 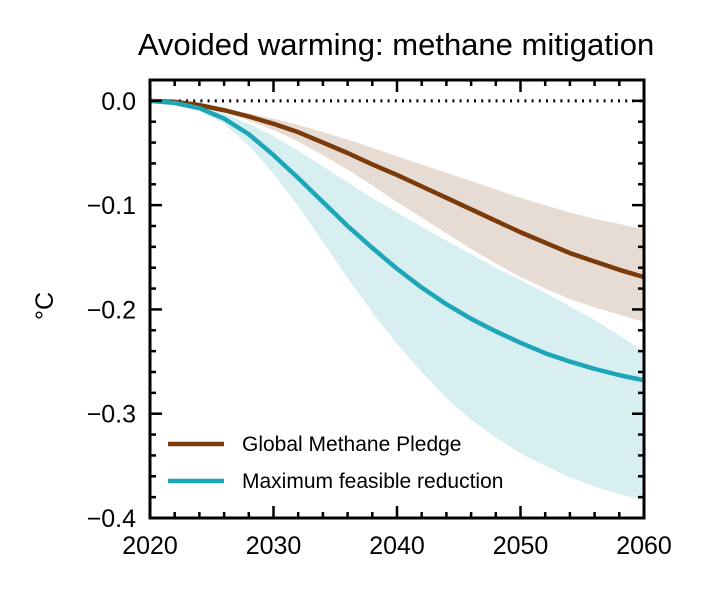 What do you see at coordinates (396, 44) in the screenshot?
I see `chart-title: Avoided warming: methane mitigation` at bounding box center [396, 44].